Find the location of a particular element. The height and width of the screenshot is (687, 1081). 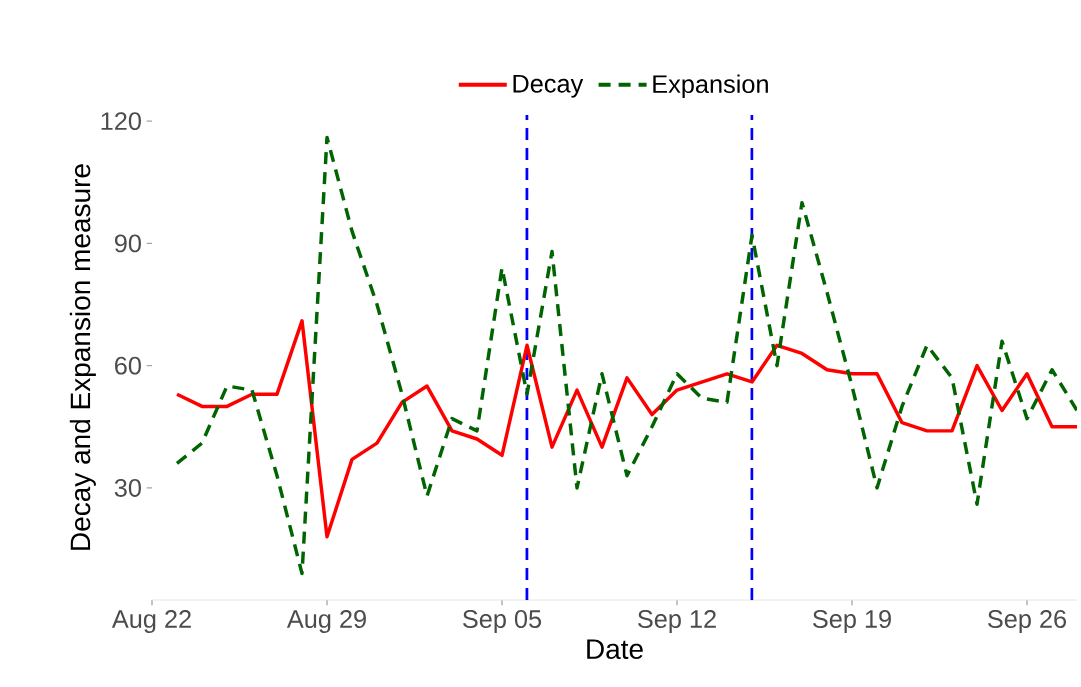

x-tick-label: Sep 26 is located at coordinates (1027, 621).